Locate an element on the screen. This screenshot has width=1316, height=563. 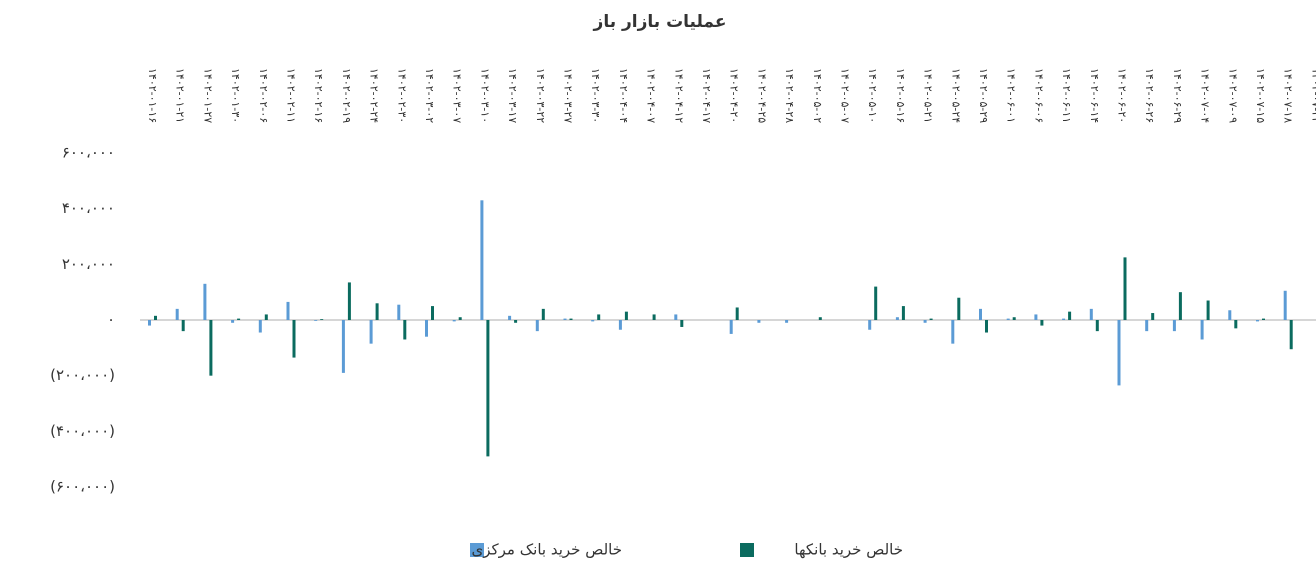
x-tick-label: ۱۴۰۲-۰۴-۲۸ is located at coordinates (789, 95).